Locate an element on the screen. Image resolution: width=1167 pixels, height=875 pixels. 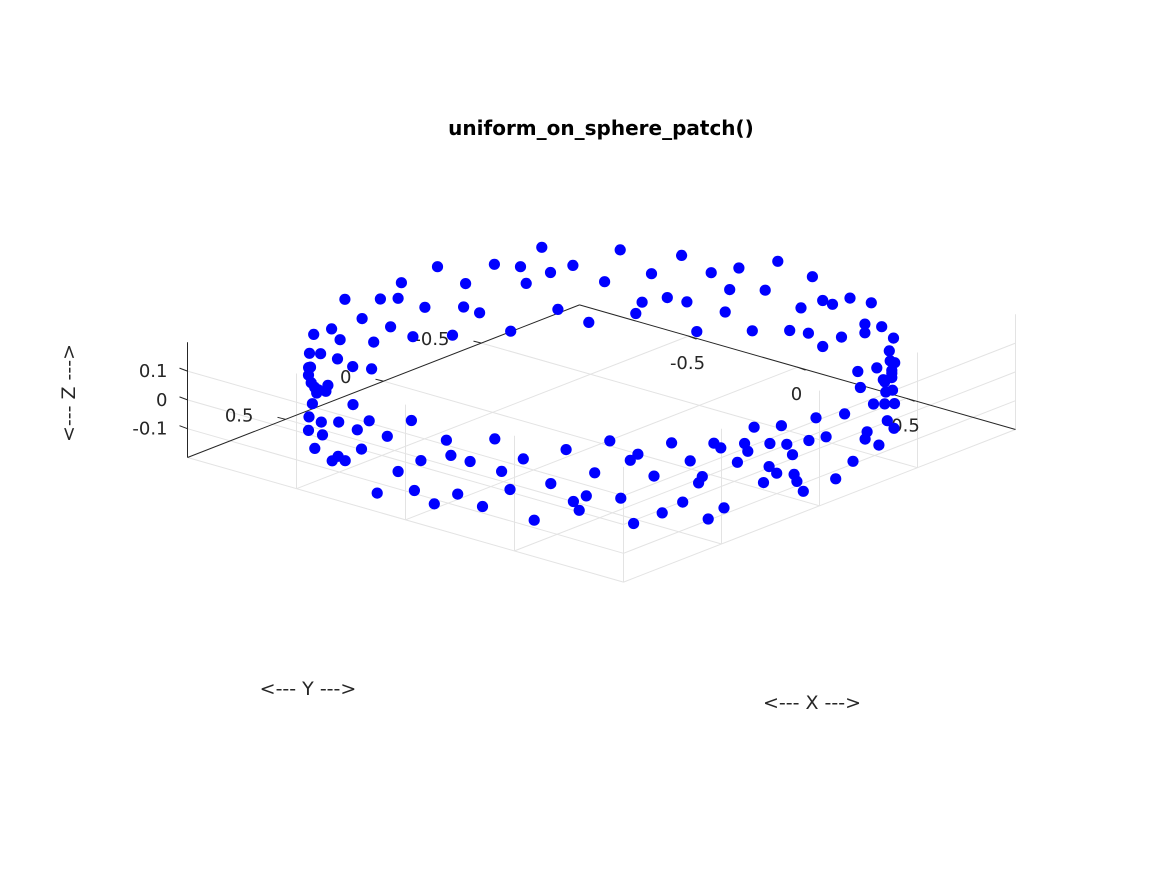
x-axis-label: <--- X ---> is located at coordinates (812, 703).